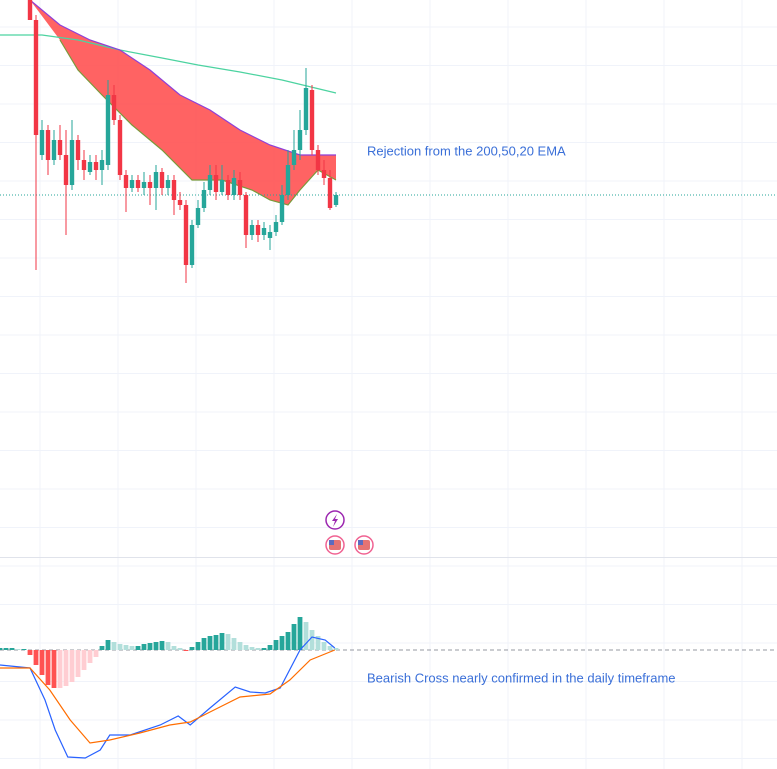 The image size is (777, 769). What do you see at coordinates (466, 150) in the screenshot?
I see `annotation: Rejection from the 200,50,20 EMA` at bounding box center [466, 150].